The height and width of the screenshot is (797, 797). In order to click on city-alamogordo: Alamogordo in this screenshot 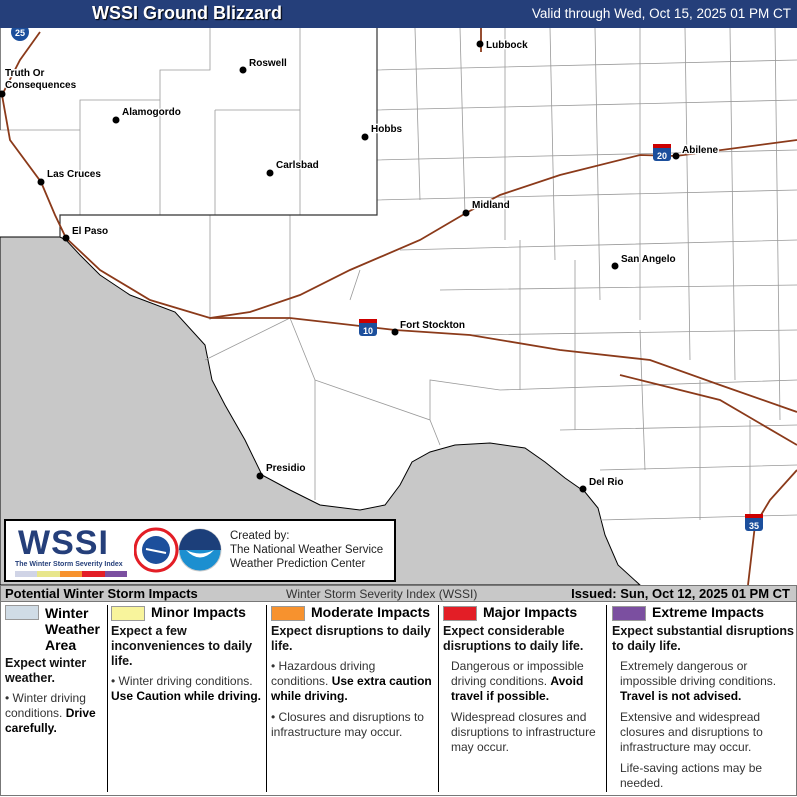, I will do `click(147, 115)`.